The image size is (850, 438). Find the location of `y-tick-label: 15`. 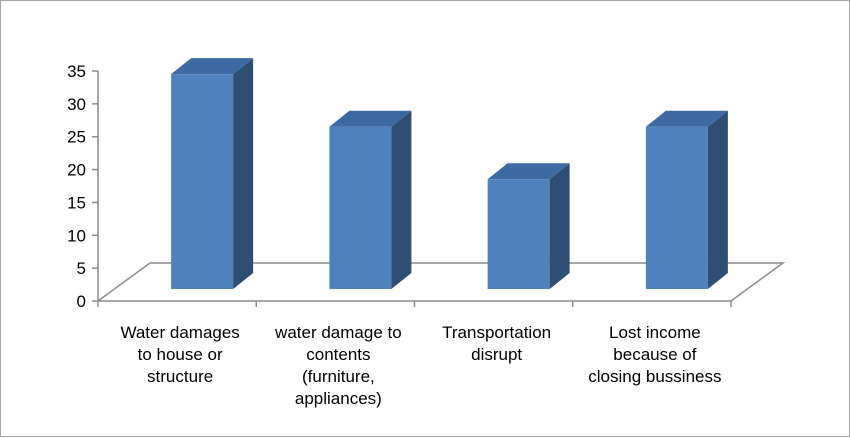

y-tick-label: 15 is located at coordinates (76, 202).